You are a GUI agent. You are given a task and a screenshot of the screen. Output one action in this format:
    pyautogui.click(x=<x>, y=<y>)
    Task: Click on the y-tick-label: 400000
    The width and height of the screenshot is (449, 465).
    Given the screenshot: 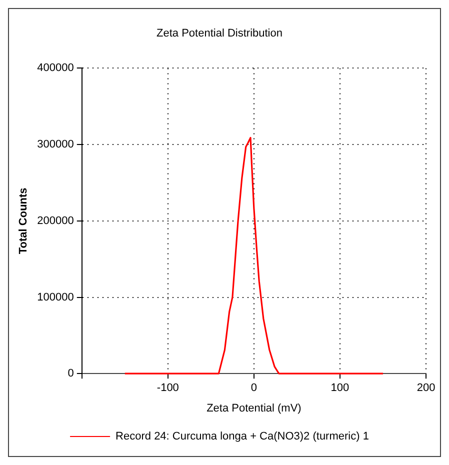 What is the action you would take?
    pyautogui.click(x=55, y=68)
    